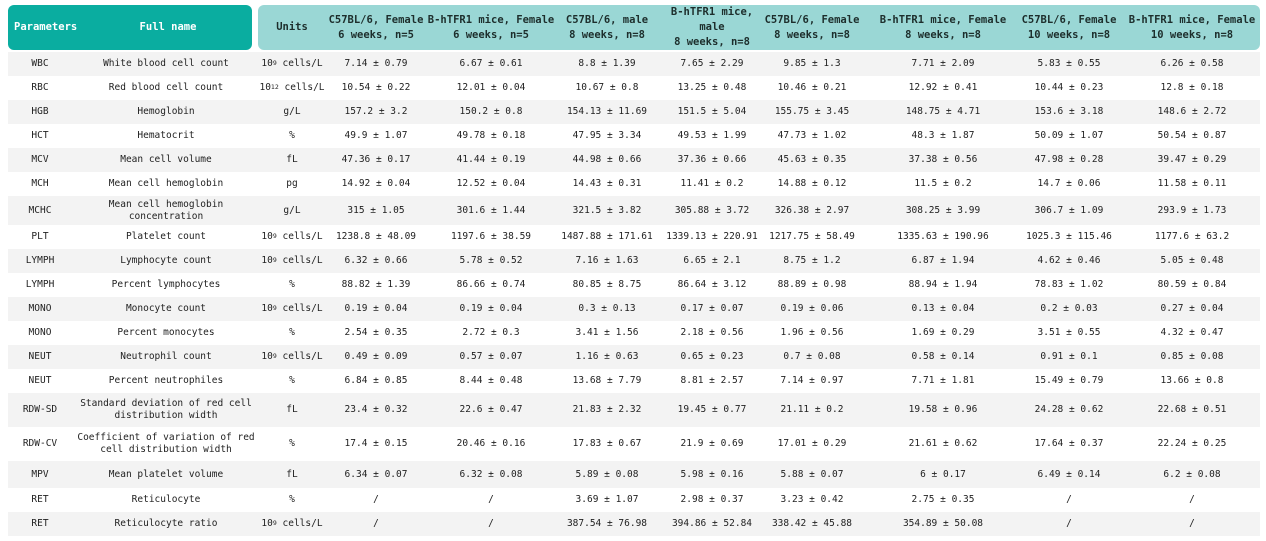 Image resolution: width=1266 pixels, height=541 pixels. What do you see at coordinates (491, 27) in the screenshot?
I see `header-column-2: B-hTFR1 mice, Female 6 weeks, n=5` at bounding box center [491, 27].